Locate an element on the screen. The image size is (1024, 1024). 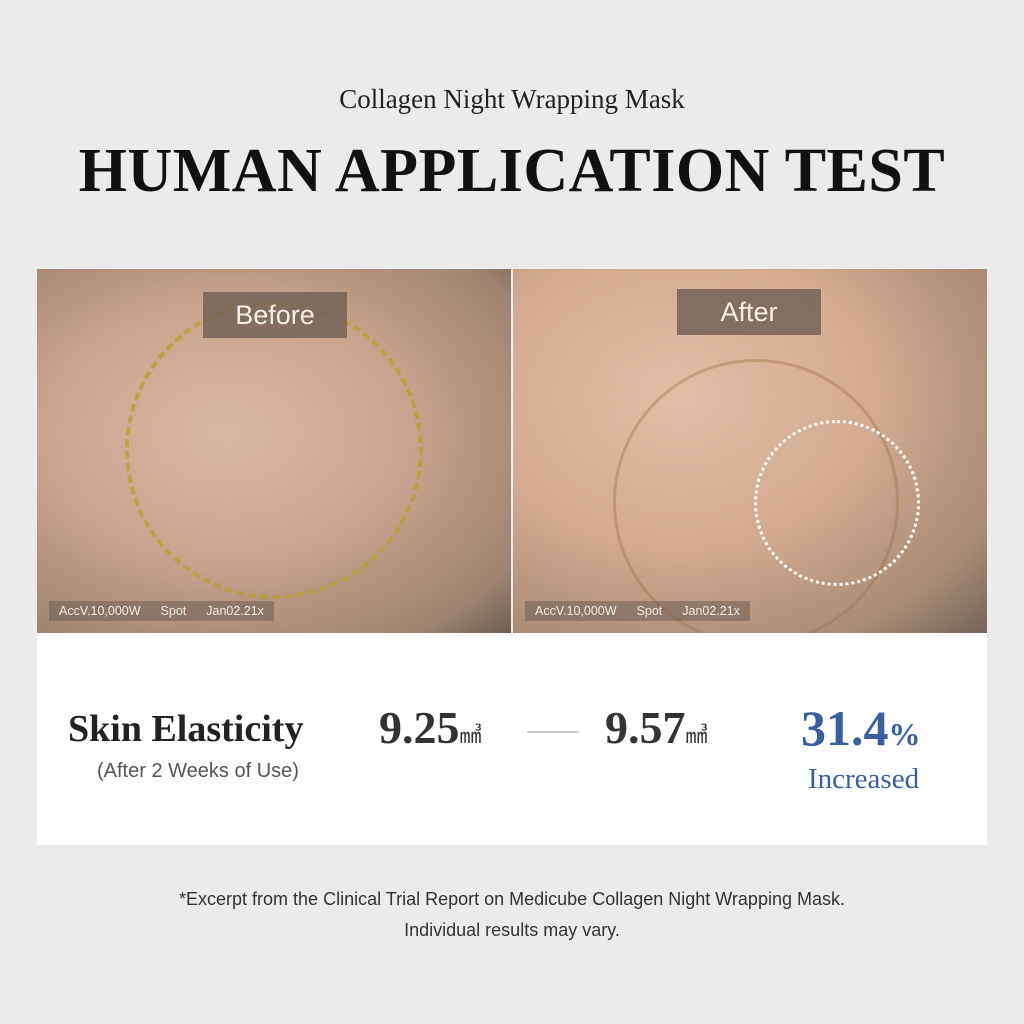
after-meta: AccV.10,000W Spot Jan02.21x is located at coordinates (637, 611).